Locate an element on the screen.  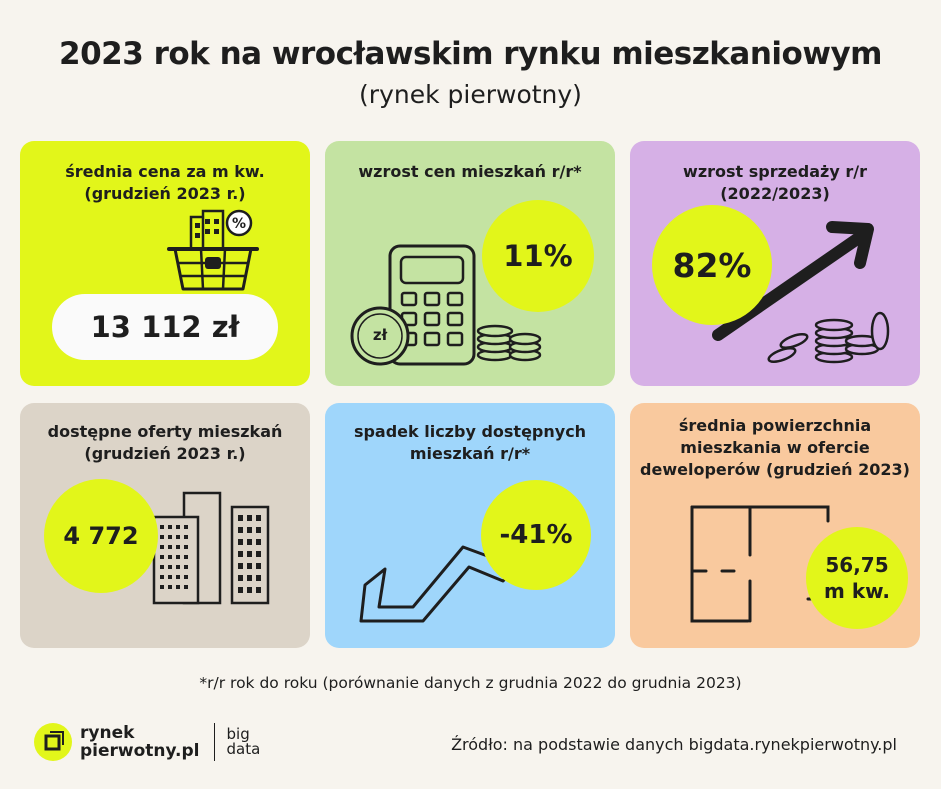
value-bubble: 4 772 is located at coordinates (101, 536).